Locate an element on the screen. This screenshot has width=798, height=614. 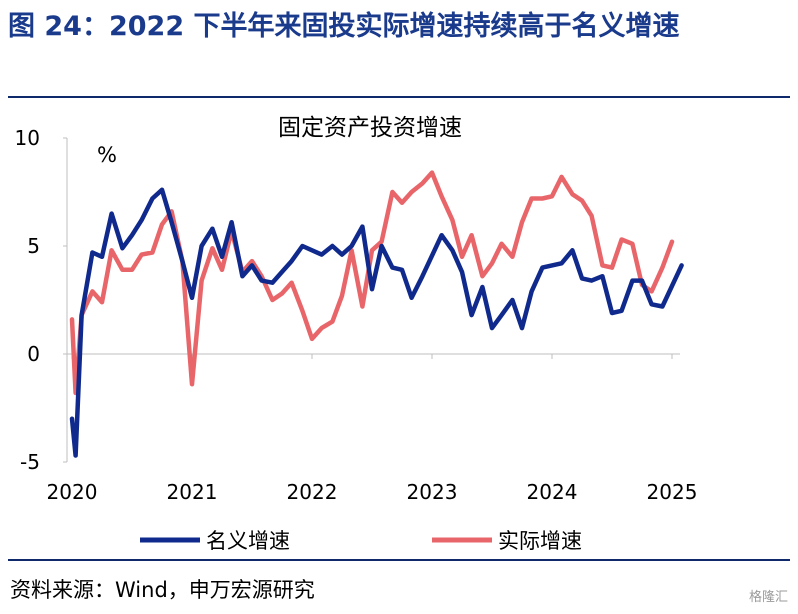
x-tick-label: 2025 is located at coordinates (672, 492).